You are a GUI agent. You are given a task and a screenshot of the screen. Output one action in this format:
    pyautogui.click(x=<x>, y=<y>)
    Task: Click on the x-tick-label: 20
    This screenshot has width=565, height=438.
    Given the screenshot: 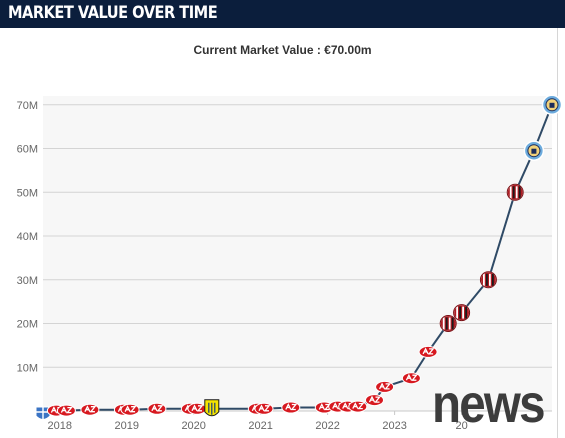 What is the action you would take?
    pyautogui.click(x=461, y=426)
    